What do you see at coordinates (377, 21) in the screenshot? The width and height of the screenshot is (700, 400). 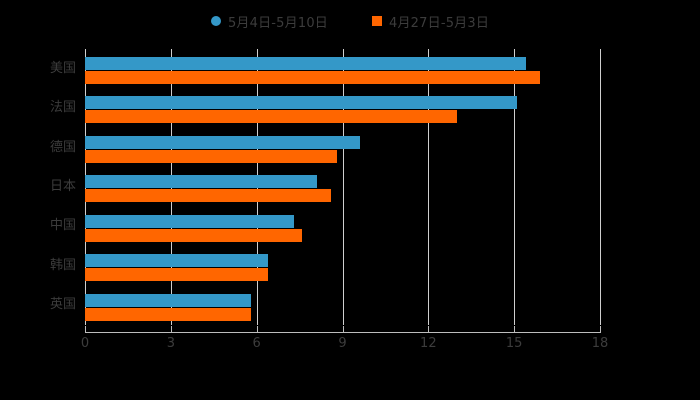 I see `square-marker-icon` at bounding box center [377, 21].